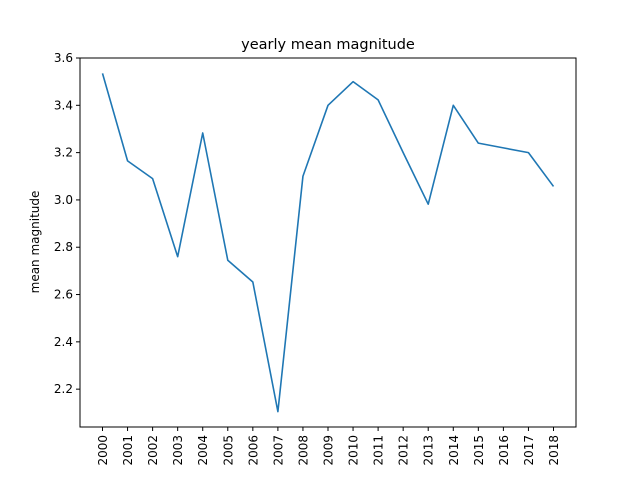 The width and height of the screenshot is (640, 480). Describe the element at coordinates (63, 200) in the screenshot. I see `y-tick-label: 3.0` at that location.